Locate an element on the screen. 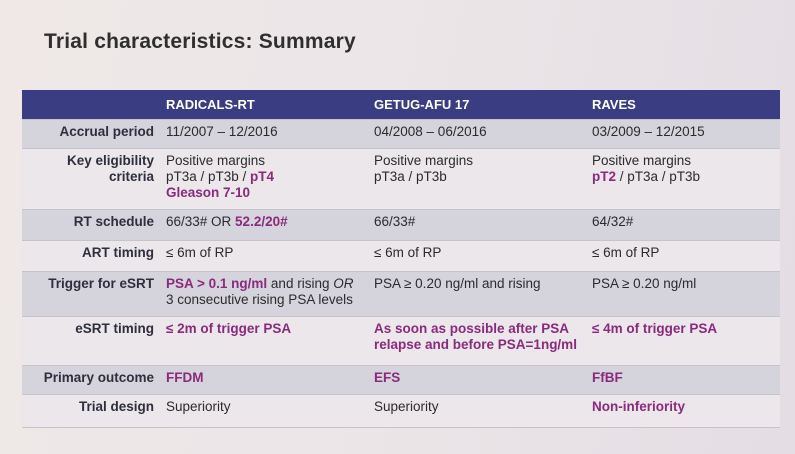 The height and width of the screenshot is (454, 795). cell-radicals: Superiority is located at coordinates (264, 411).